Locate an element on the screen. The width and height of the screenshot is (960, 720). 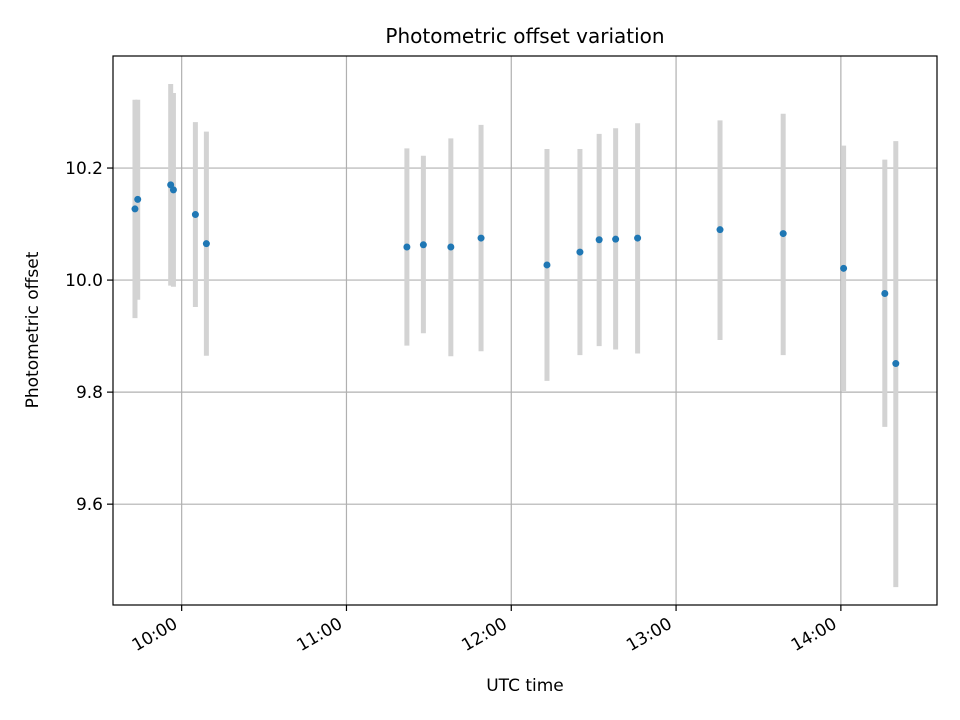
x-axis-label: UTC time is located at coordinates (525, 686).